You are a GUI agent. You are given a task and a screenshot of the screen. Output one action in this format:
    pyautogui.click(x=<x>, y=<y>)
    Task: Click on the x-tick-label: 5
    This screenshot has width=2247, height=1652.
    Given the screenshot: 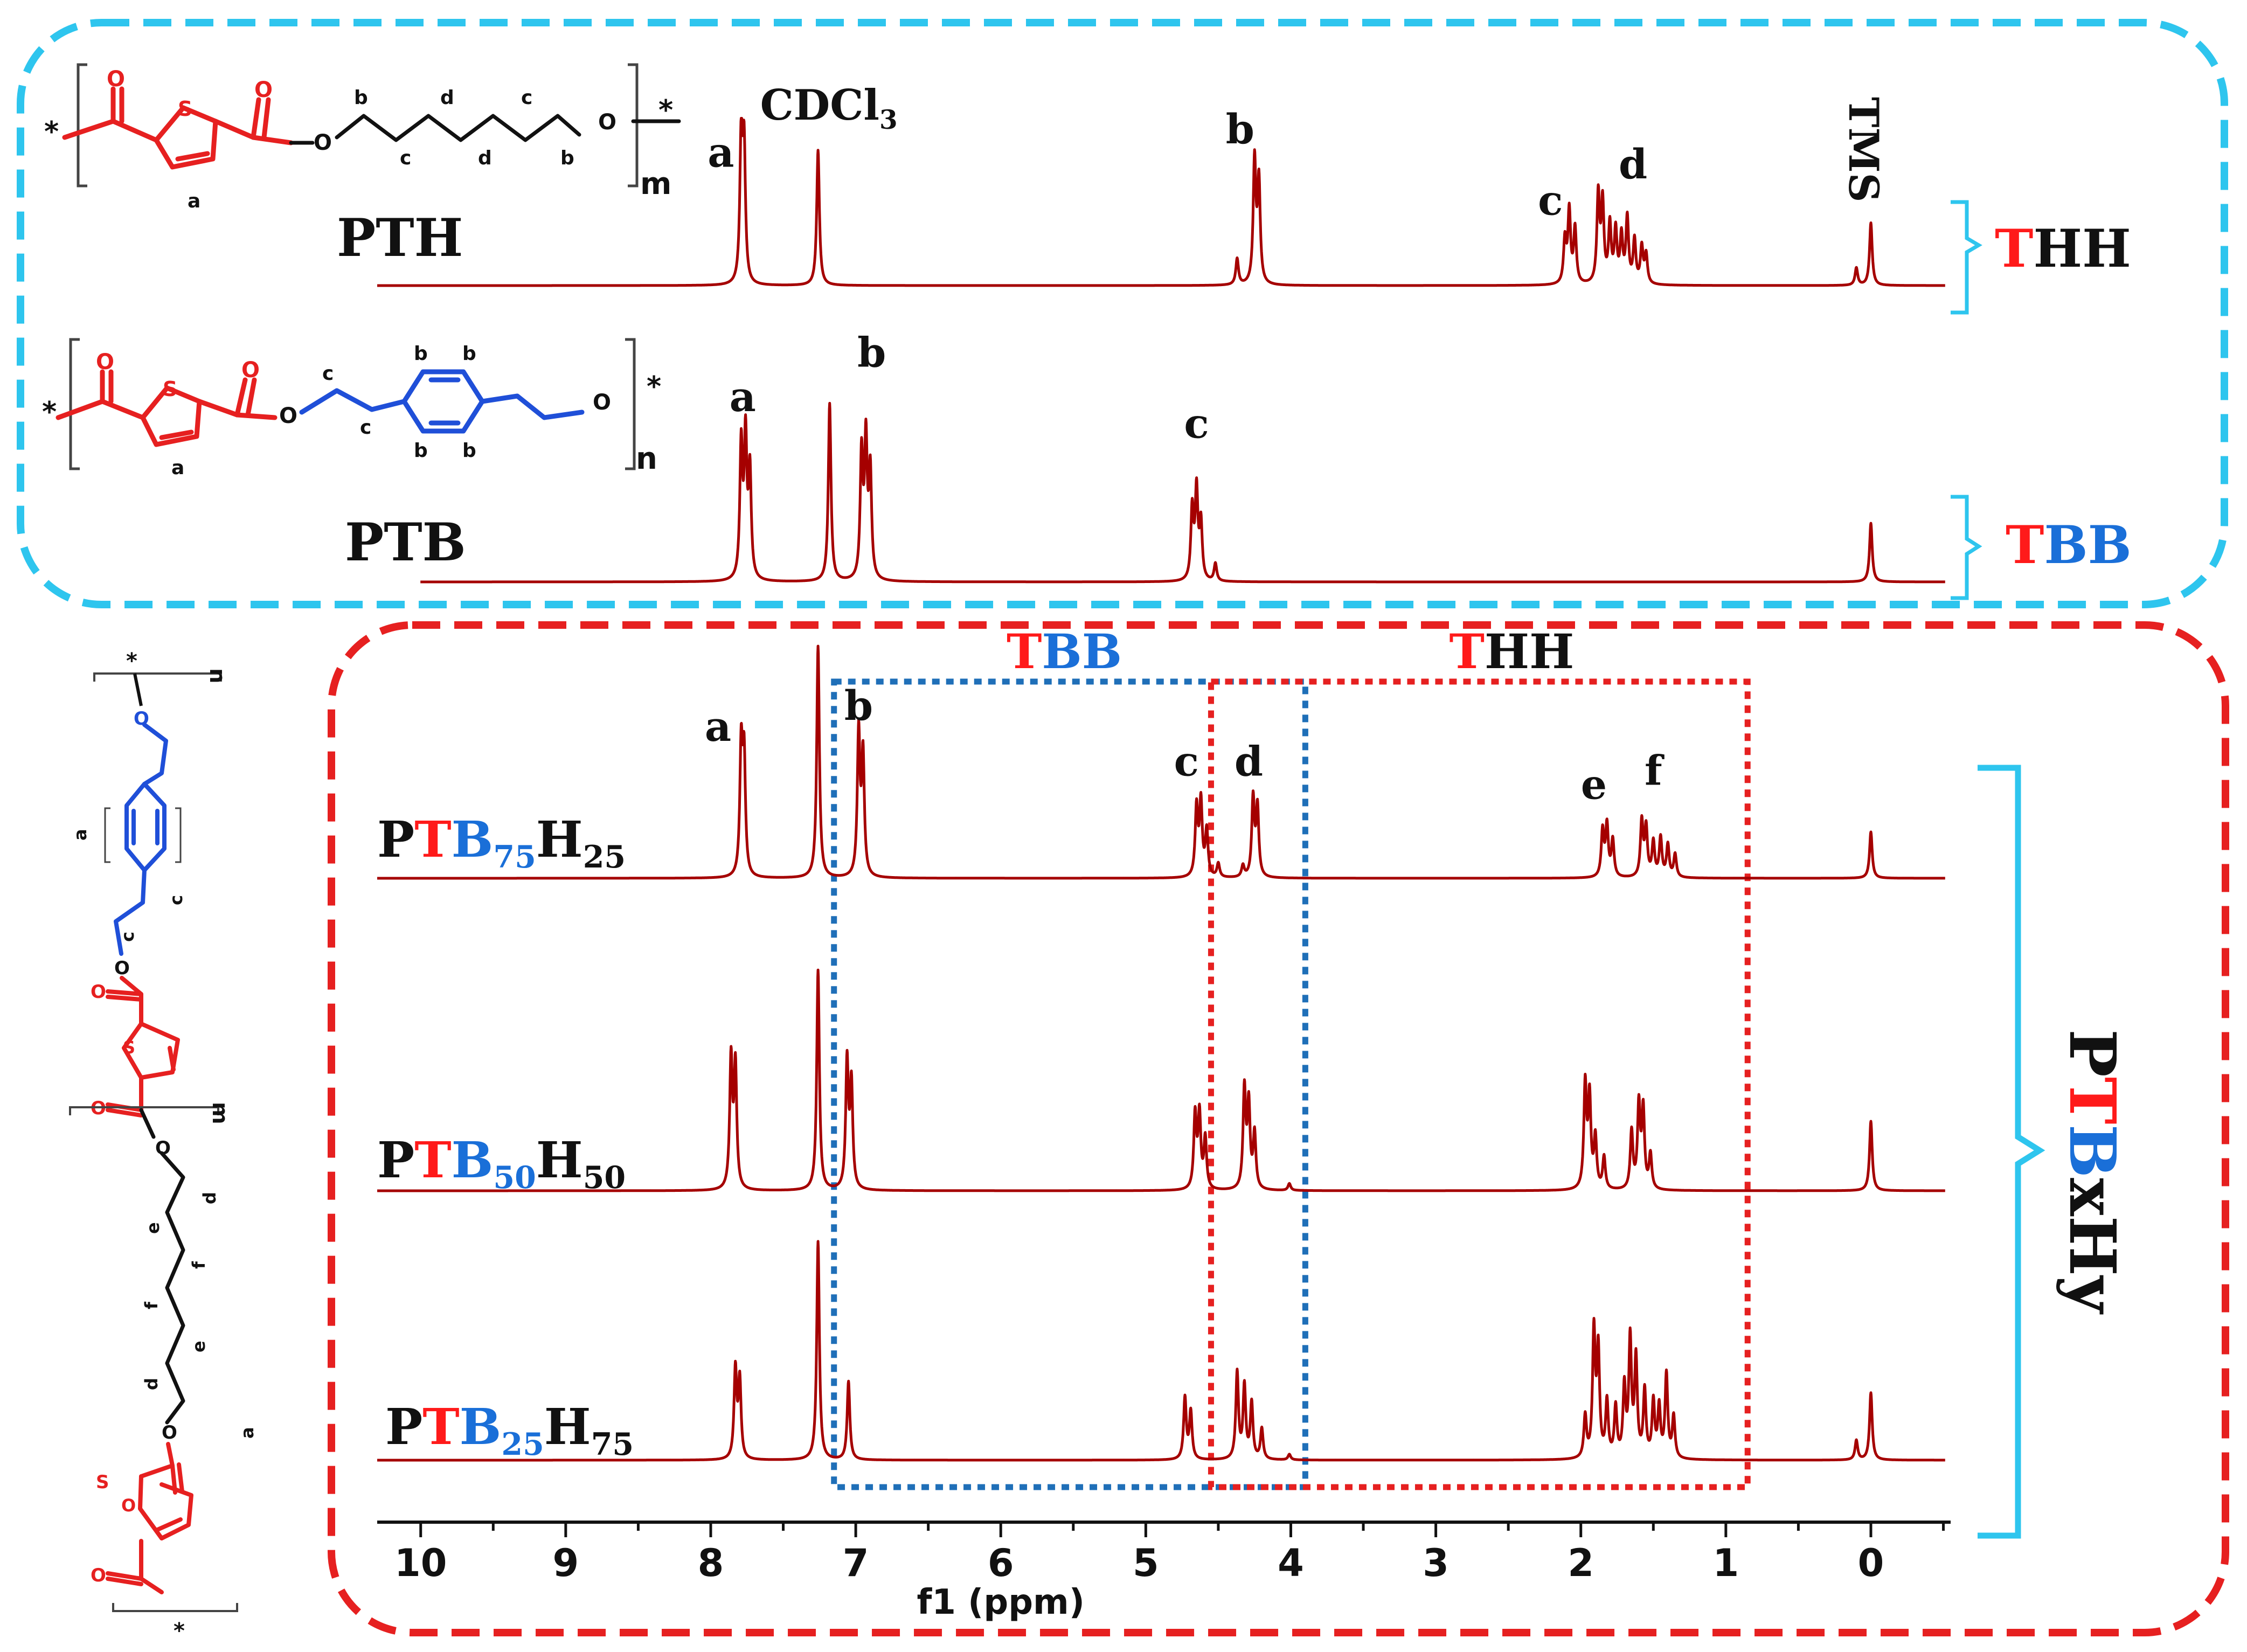 What is the action you would take?
    pyautogui.click(x=1146, y=1563)
    